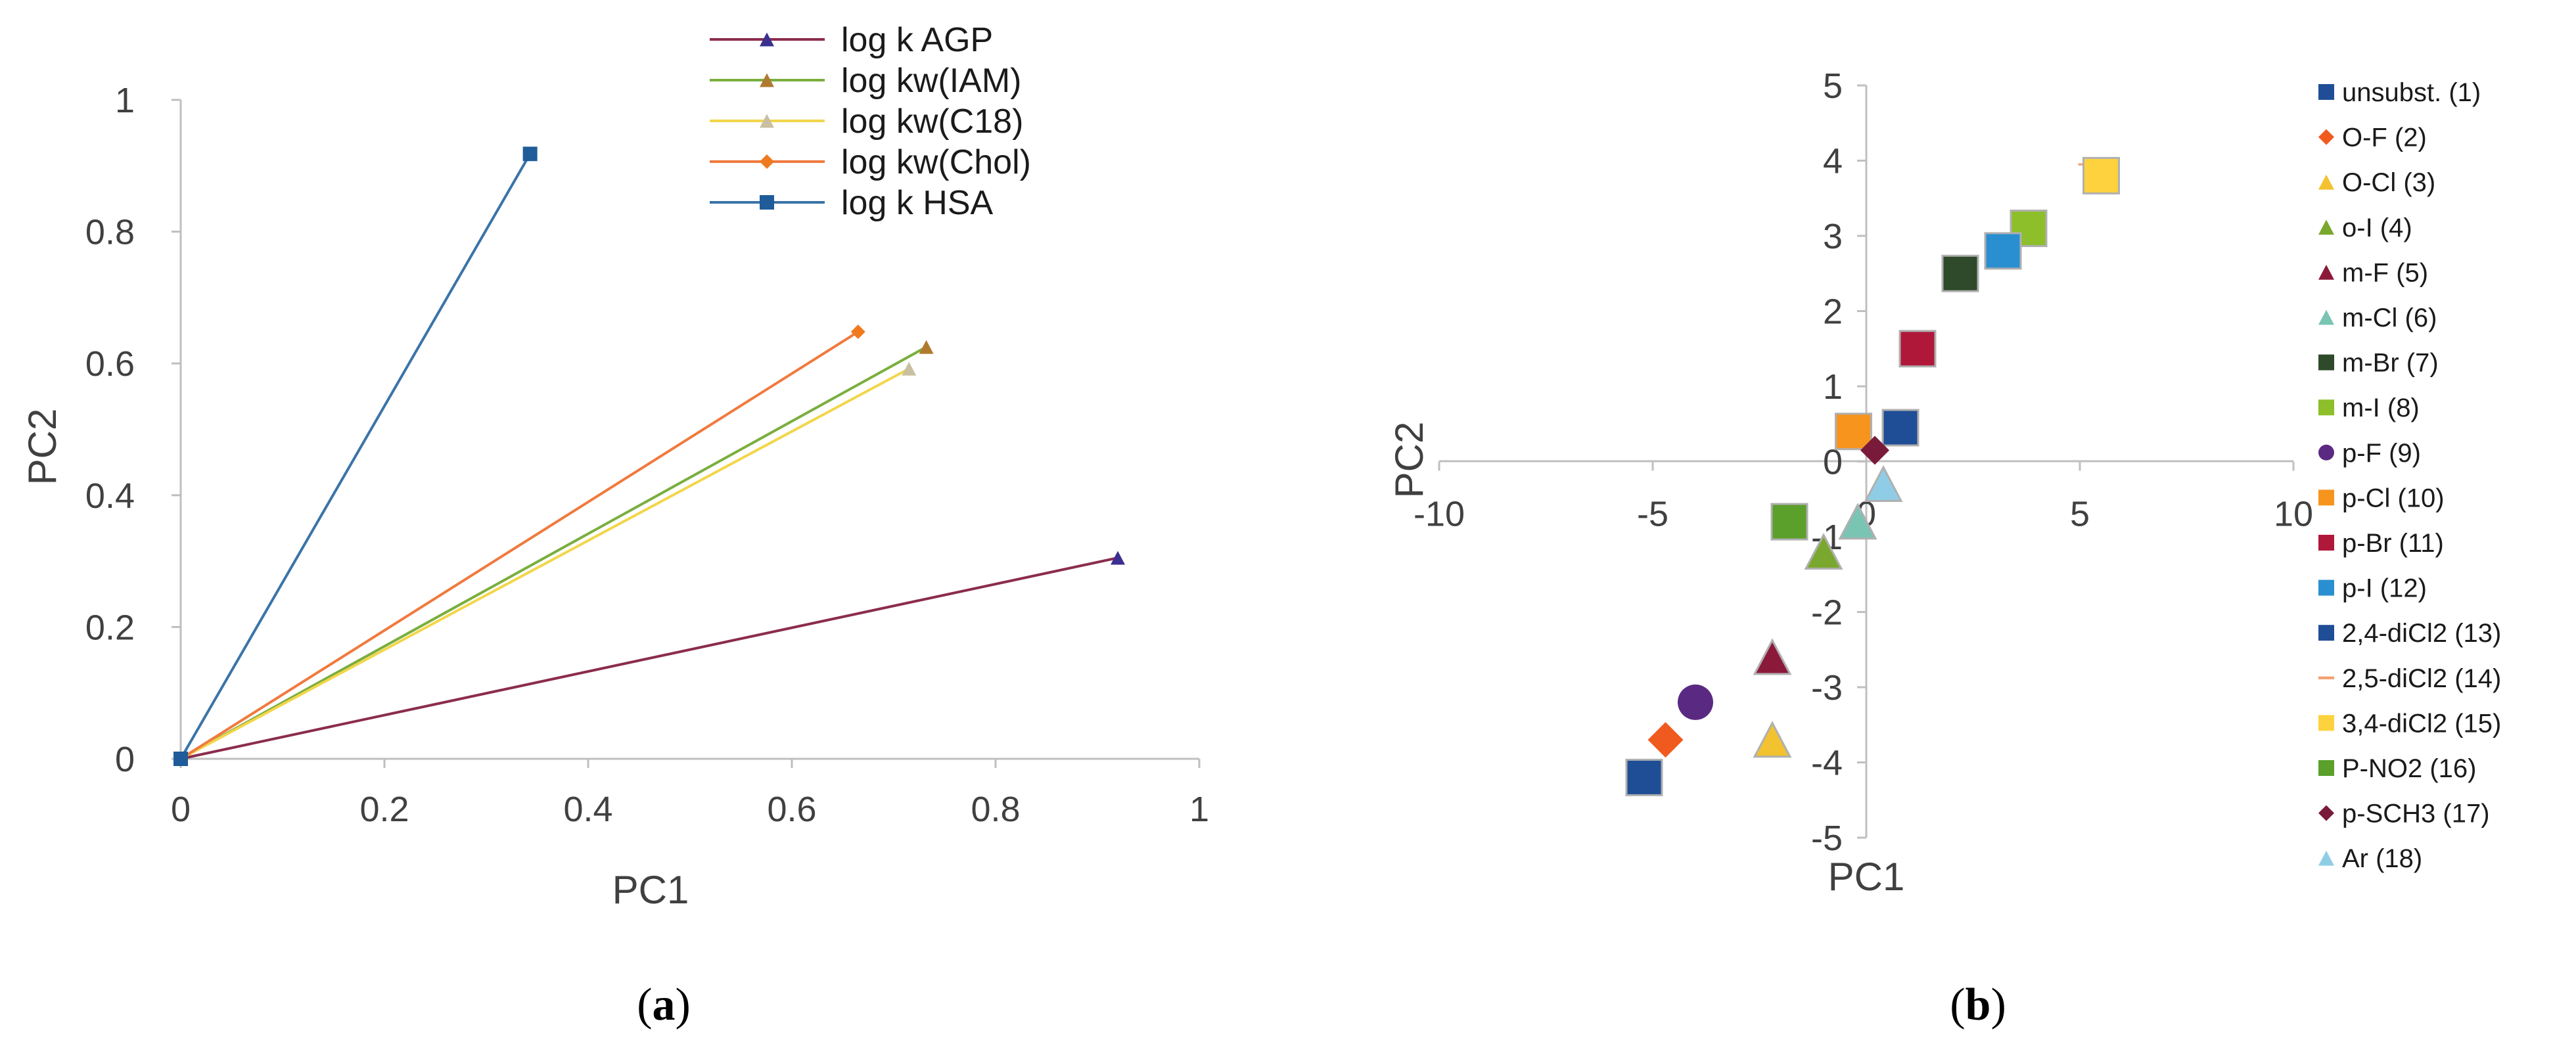 The height and width of the screenshot is (1063, 2576). What do you see at coordinates (2326, 317) in the screenshot?
I see `panel-b-legend-marker-m-cl-6-` at bounding box center [2326, 317].